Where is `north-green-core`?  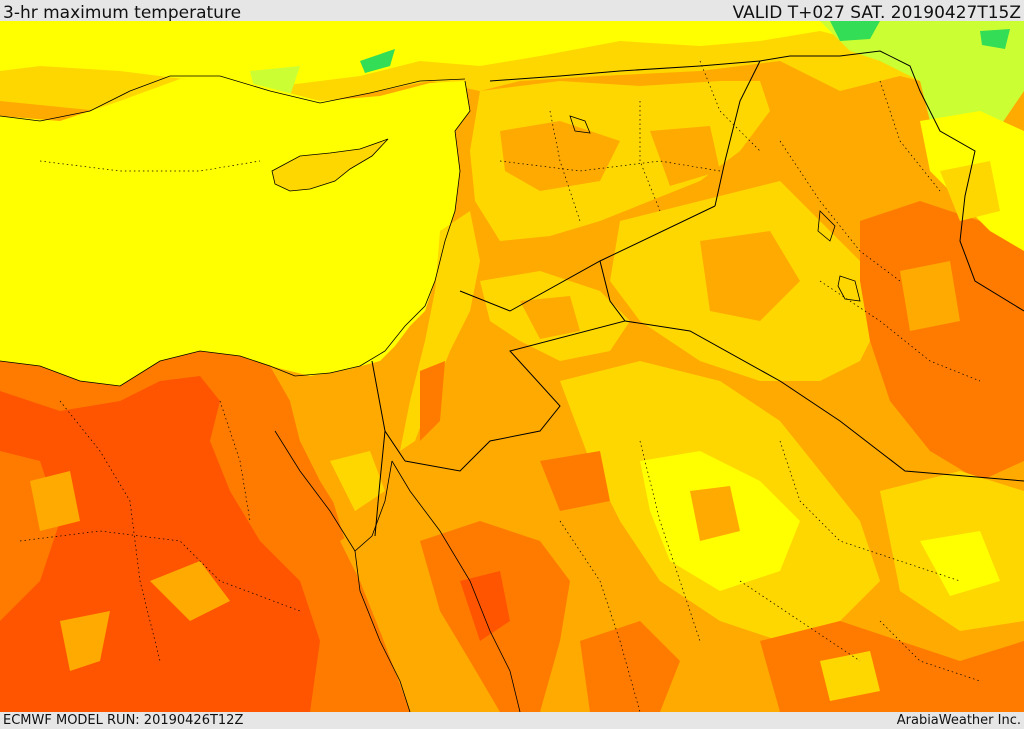 north-green-core is located at coordinates (855, 31).